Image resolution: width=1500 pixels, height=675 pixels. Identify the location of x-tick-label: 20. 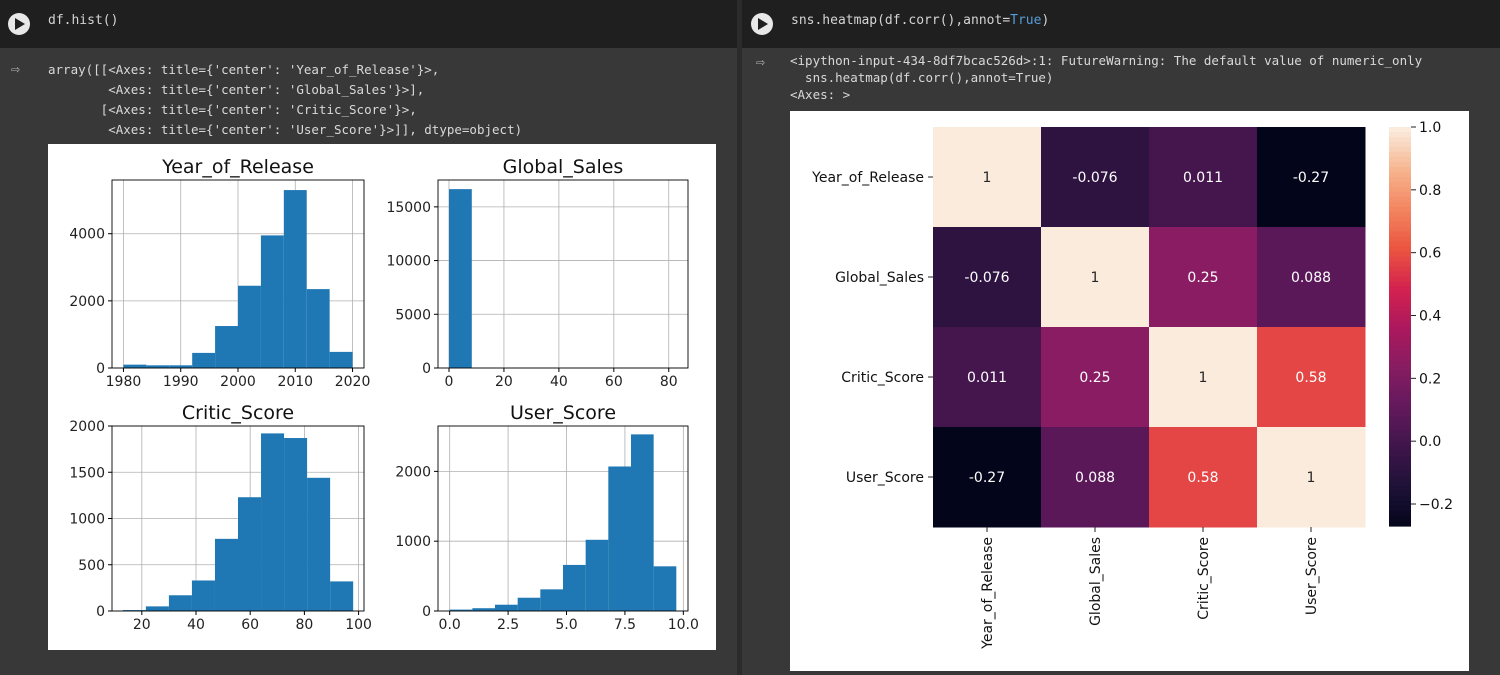
(142, 625).